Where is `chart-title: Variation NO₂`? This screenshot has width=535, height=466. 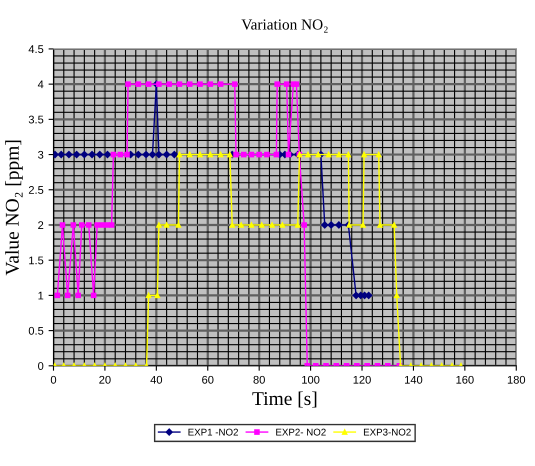
chart-title: Variation NO₂ is located at coordinates (284, 26).